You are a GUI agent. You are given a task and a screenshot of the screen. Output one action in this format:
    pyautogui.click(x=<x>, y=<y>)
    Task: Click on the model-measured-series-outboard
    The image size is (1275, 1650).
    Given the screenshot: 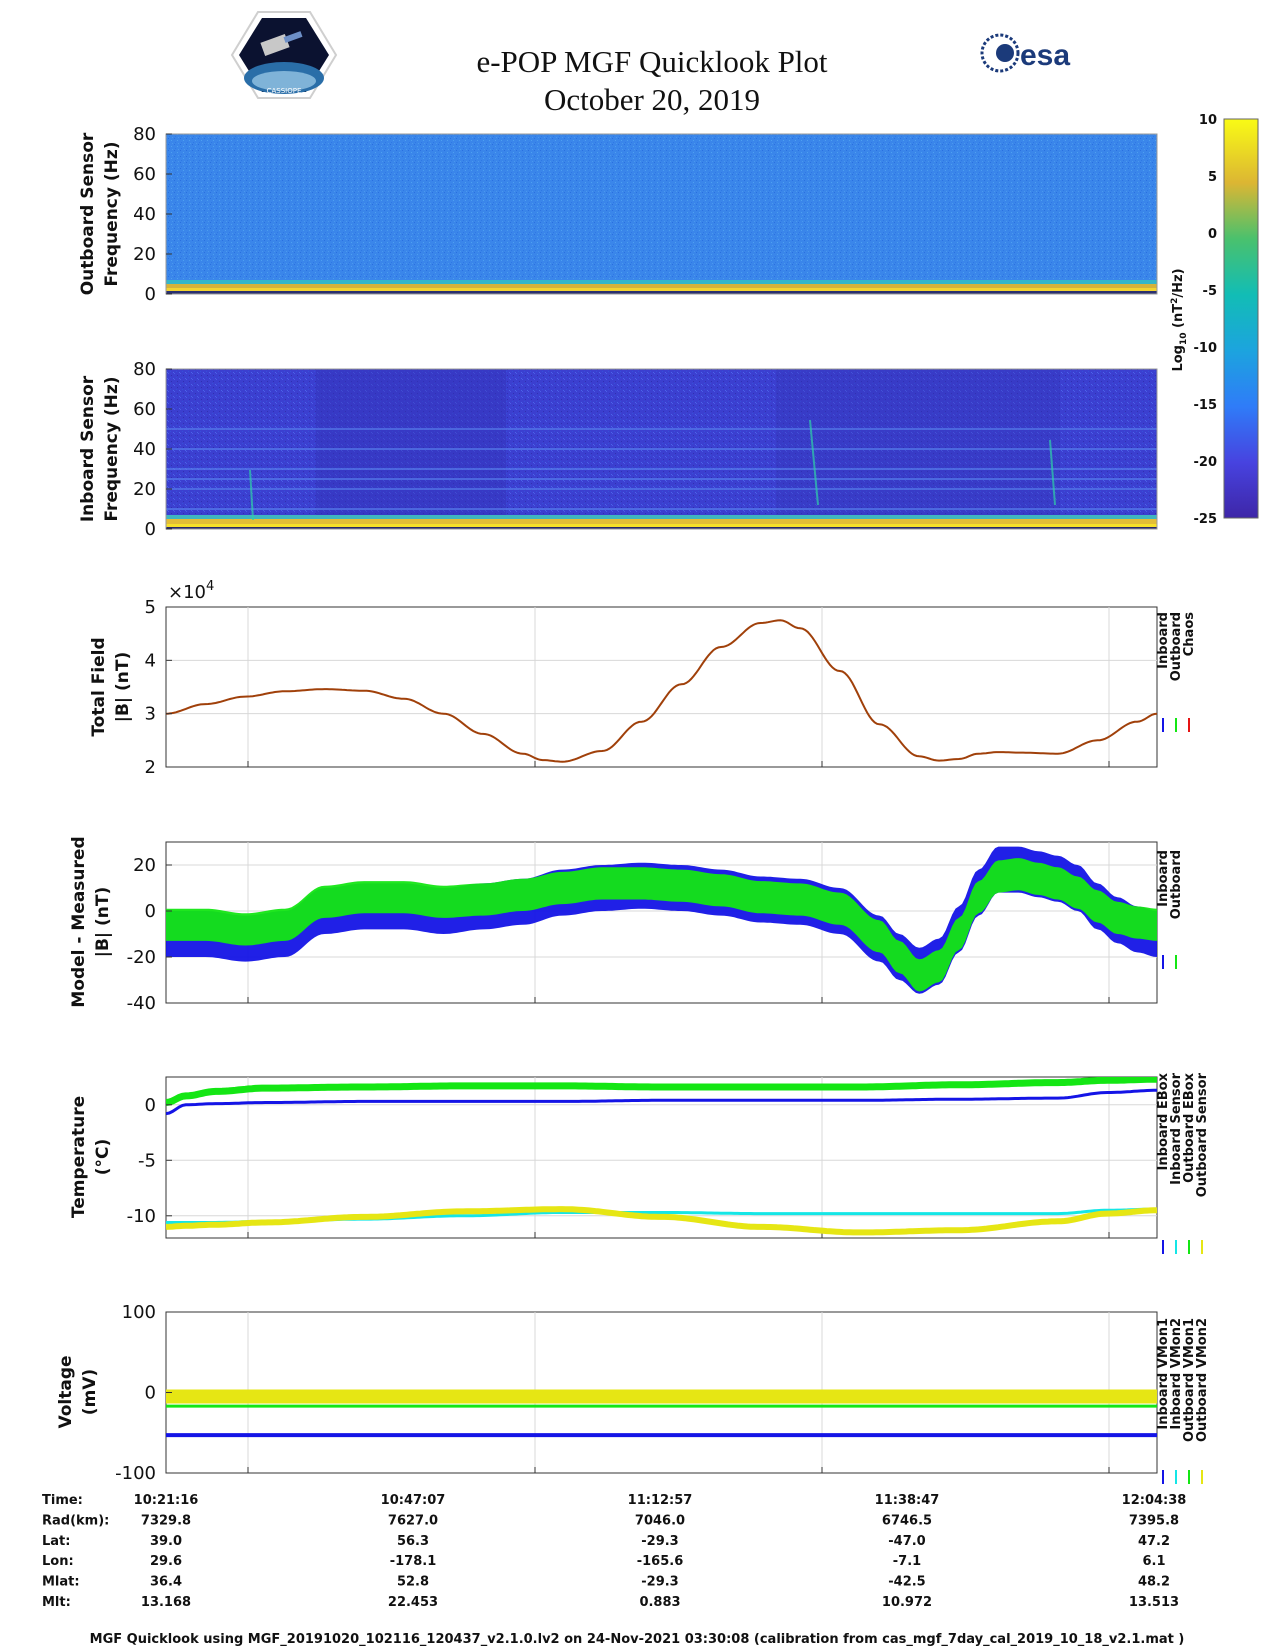 What is the action you would take?
    pyautogui.click(x=661, y=925)
    